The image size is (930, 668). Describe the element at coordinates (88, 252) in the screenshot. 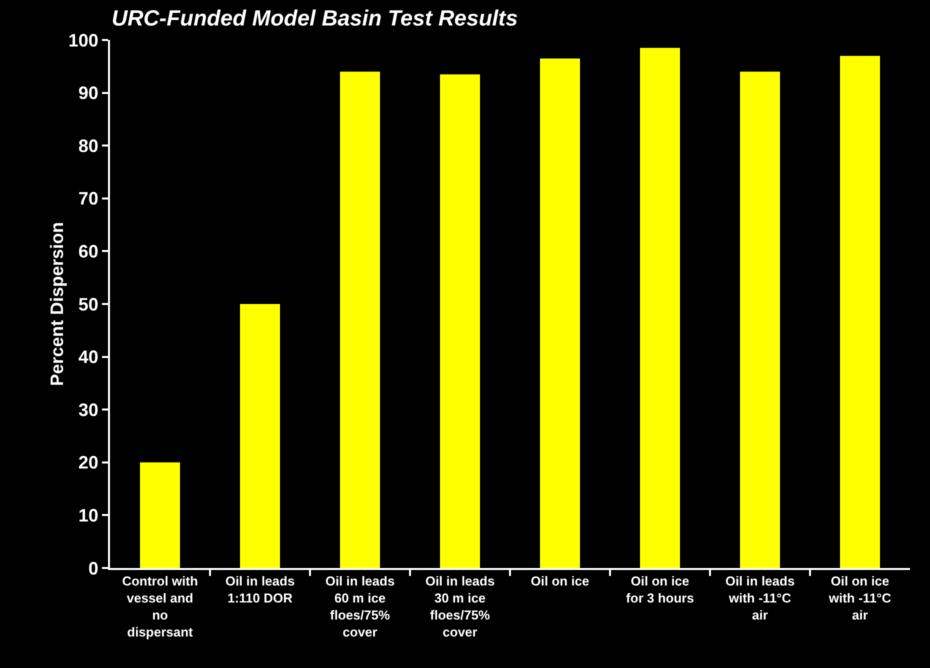

I see `y-tick-label: 60` at that location.